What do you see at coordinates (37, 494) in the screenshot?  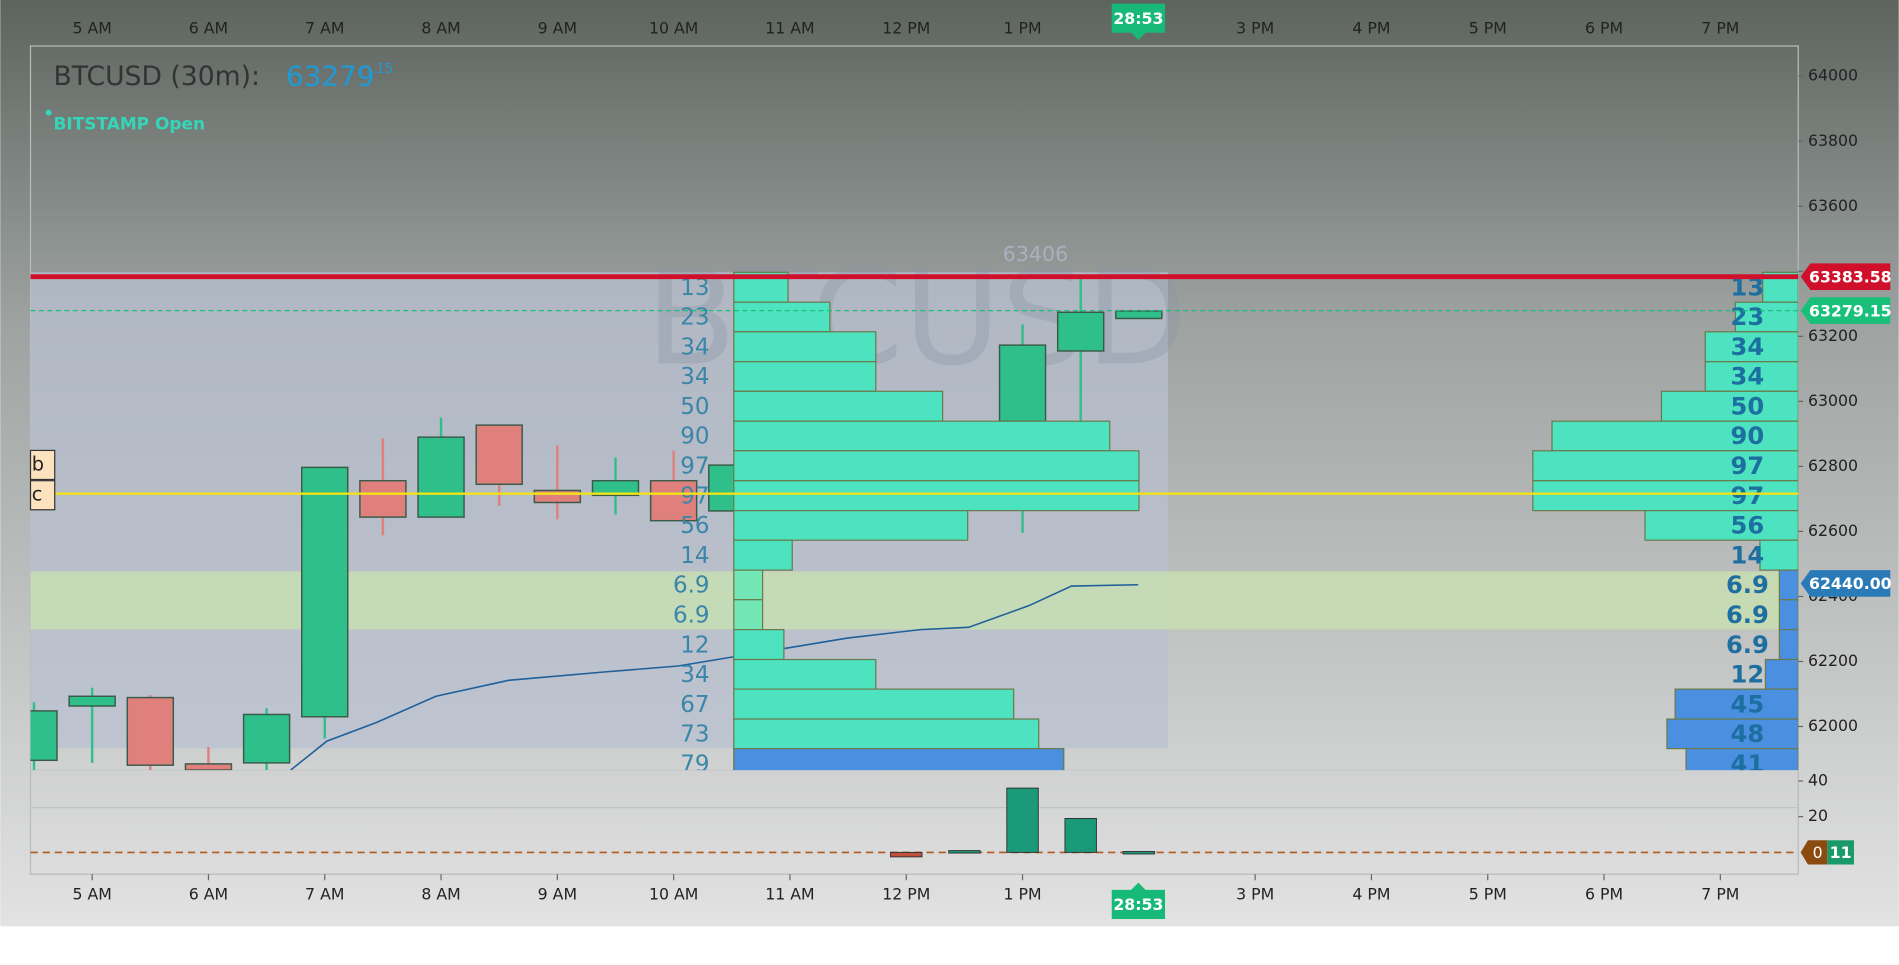 I see `left-tag: c` at bounding box center [37, 494].